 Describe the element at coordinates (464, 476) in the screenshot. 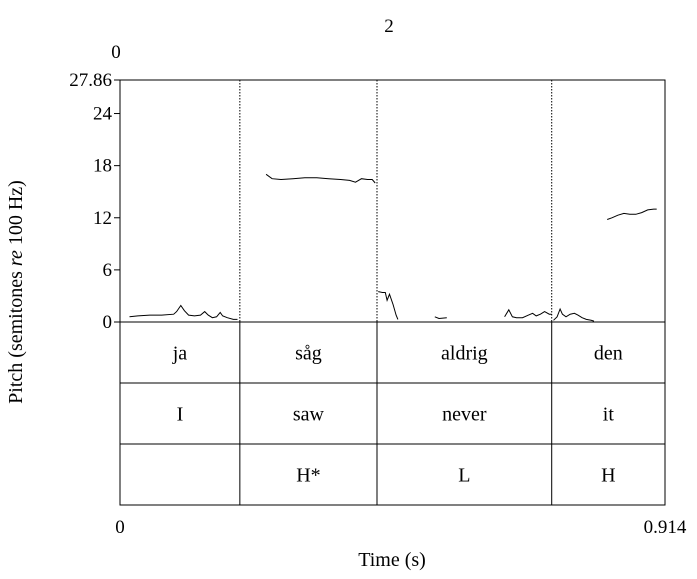

I see `tier-tones-cell: L` at that location.